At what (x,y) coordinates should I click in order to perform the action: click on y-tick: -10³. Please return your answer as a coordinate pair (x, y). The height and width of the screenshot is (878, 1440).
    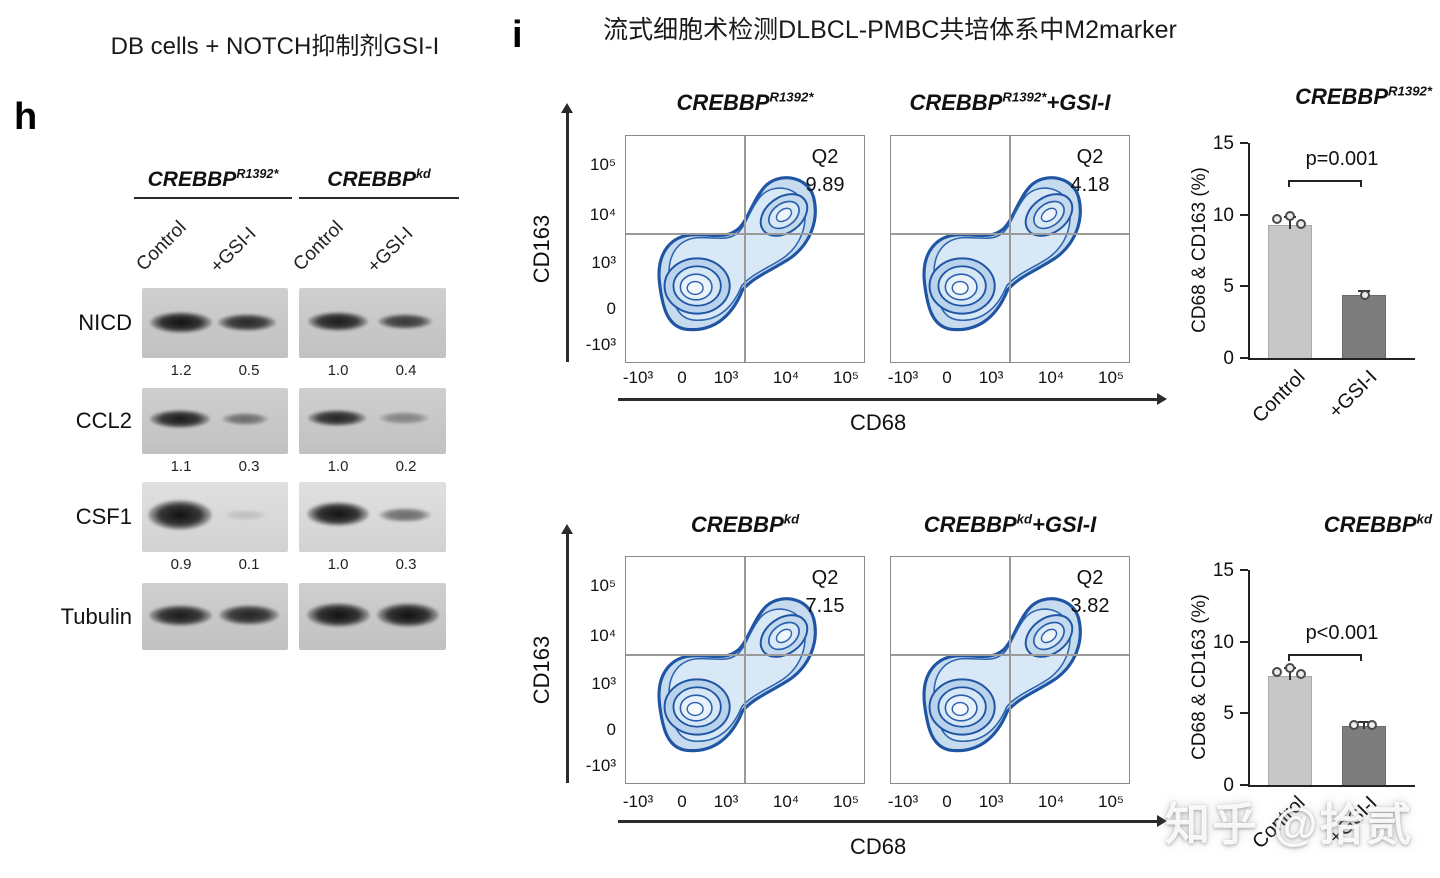
    Looking at the image, I should click on (600, 344).